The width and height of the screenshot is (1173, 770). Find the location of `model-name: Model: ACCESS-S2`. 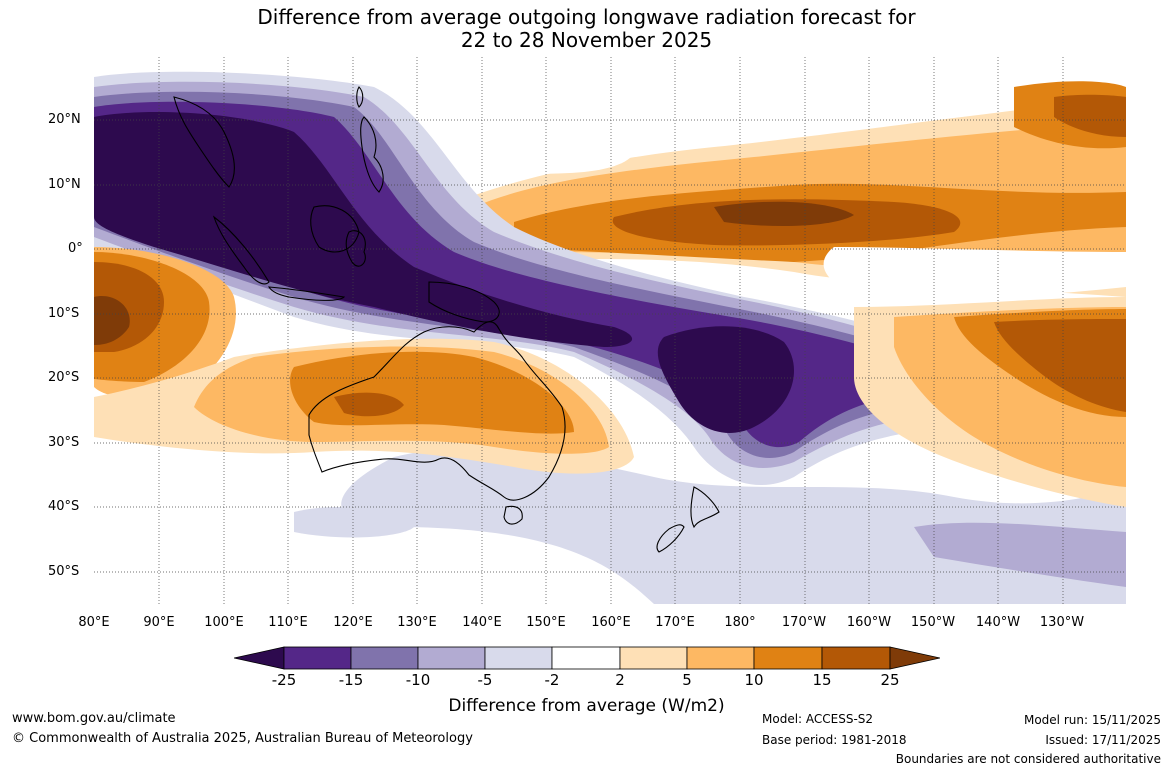

model-name: Model: ACCESS-S2 is located at coordinates (818, 719).